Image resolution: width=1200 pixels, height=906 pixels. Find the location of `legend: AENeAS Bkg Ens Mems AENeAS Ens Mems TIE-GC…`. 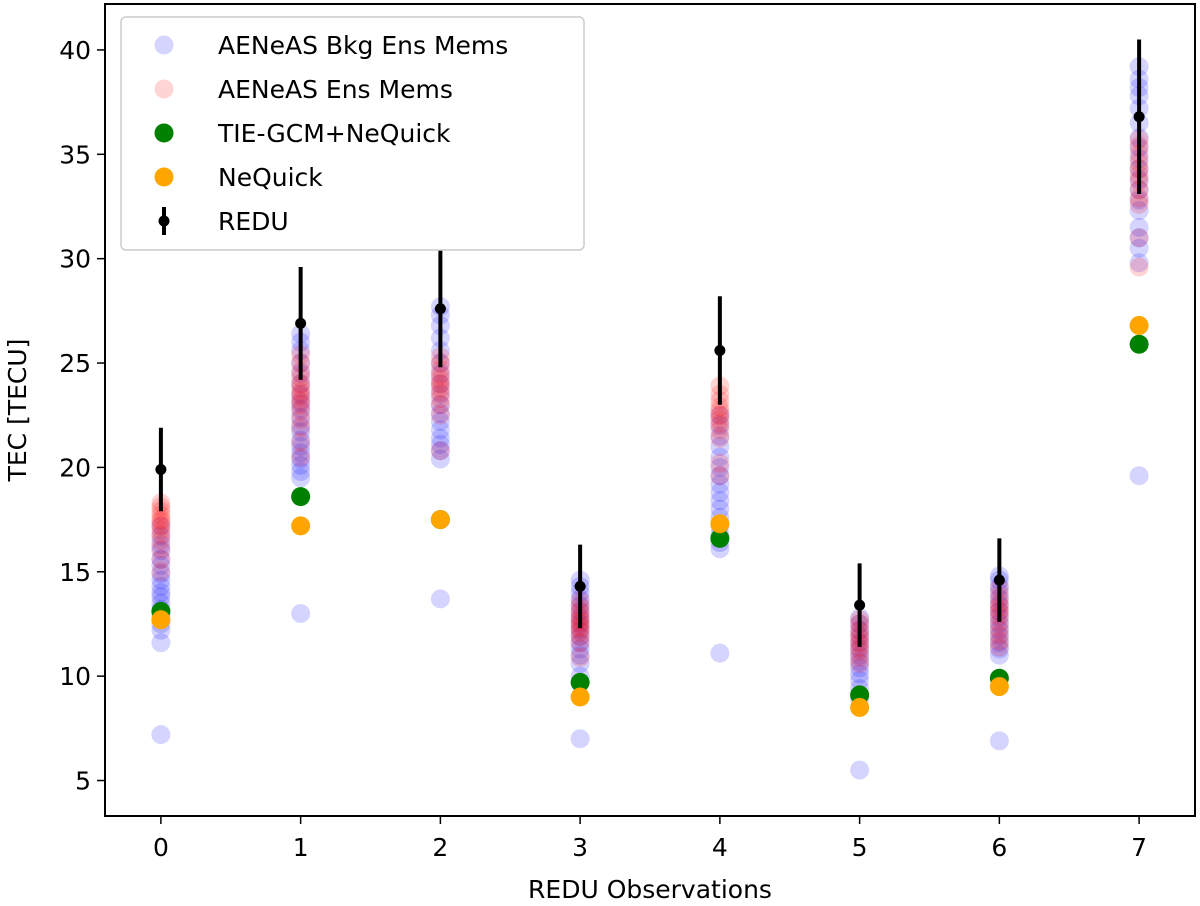

legend: AENeAS Bkg Ens Mems AENeAS Ens Mems TIE-GC… is located at coordinates (352, 133).